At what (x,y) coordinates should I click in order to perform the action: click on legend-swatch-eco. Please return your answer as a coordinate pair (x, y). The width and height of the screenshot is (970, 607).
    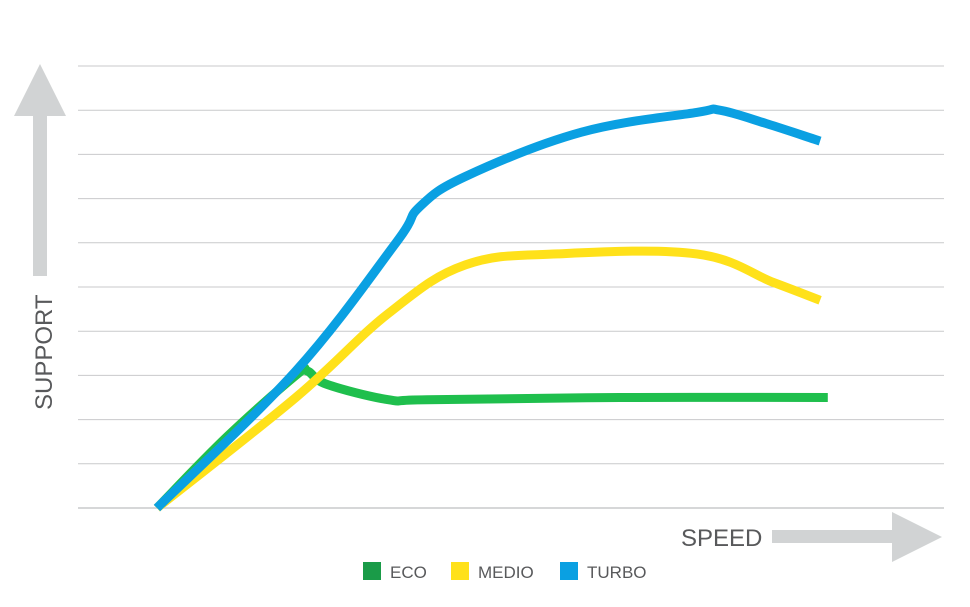
    Looking at the image, I should click on (372, 571).